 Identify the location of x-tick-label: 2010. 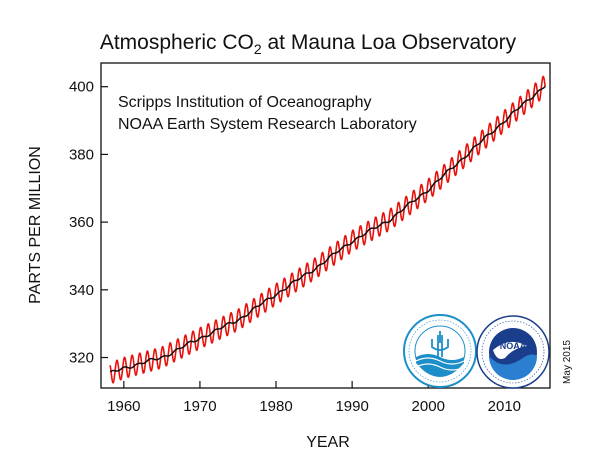
(504, 406).